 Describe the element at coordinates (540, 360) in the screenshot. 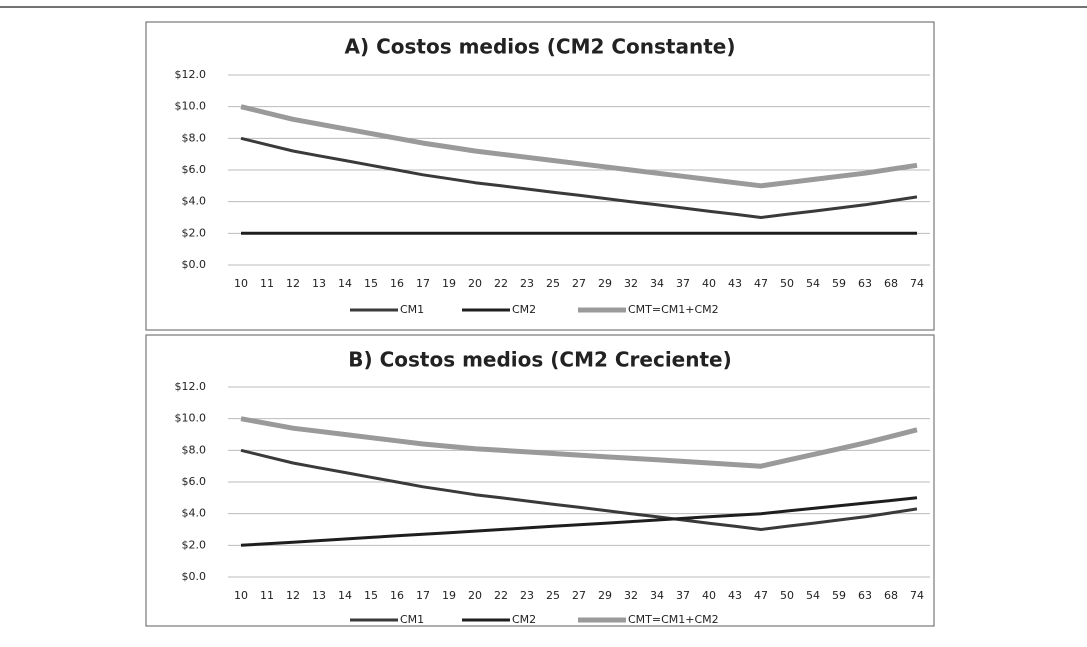

I see `chart-title: B) Costos medios (CM2 Creciente)` at that location.